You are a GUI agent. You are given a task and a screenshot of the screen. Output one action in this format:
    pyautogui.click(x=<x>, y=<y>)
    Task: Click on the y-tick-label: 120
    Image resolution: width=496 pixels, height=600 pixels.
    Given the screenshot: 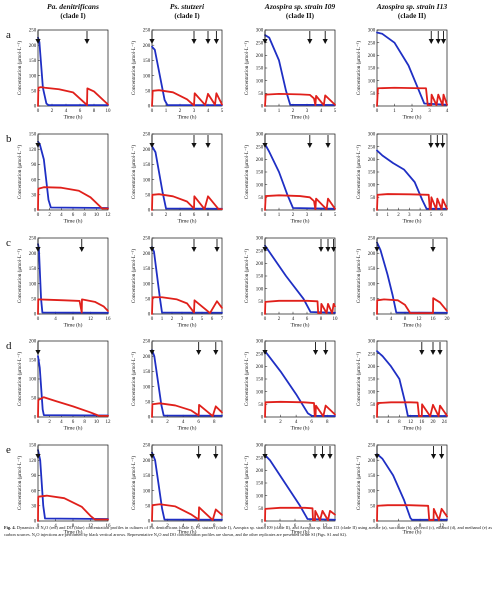 What is the action you would take?
    pyautogui.click(x=33, y=150)
    